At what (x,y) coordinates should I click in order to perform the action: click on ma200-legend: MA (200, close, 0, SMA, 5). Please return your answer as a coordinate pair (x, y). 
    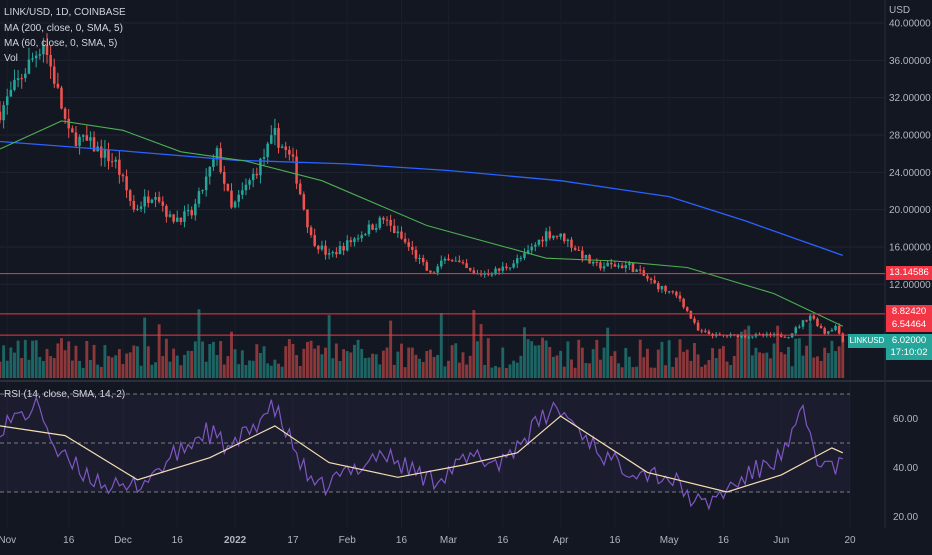
    Looking at the image, I should click on (63, 28).